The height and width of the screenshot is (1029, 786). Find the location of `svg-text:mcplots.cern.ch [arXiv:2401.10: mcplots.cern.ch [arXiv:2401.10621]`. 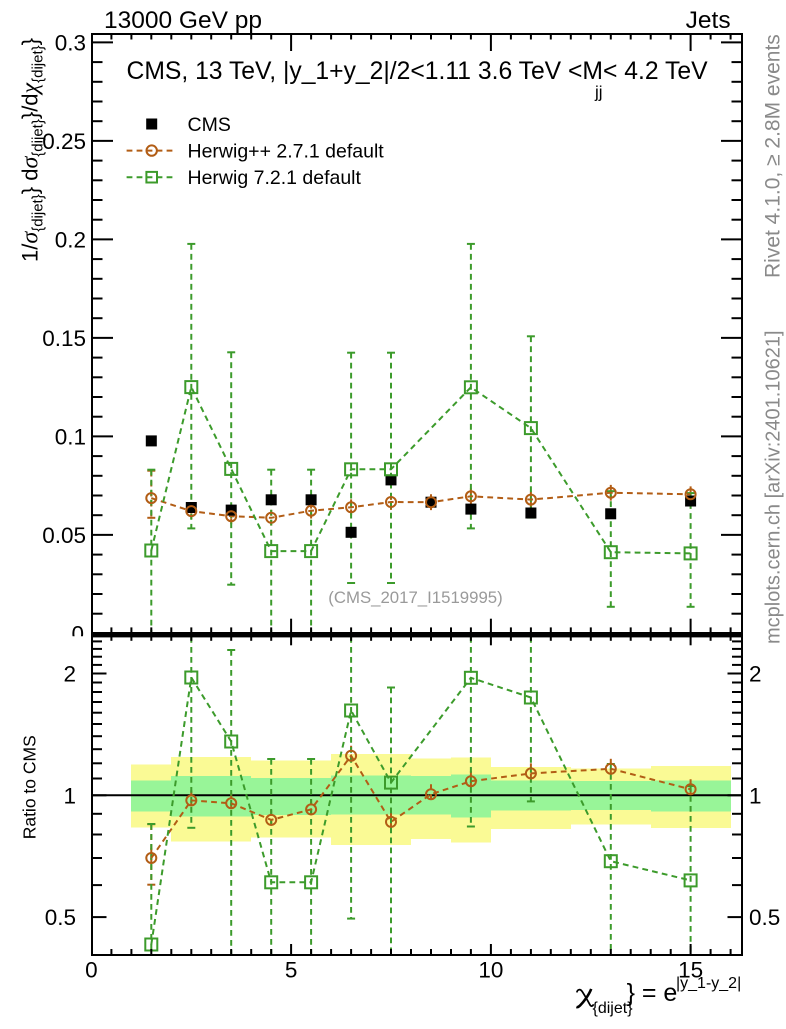

svg-text:mcplots.cern.ch [arXiv:2401.10: mcplots.cern.ch [arXiv:2401.10621] is located at coordinates (774, 487).